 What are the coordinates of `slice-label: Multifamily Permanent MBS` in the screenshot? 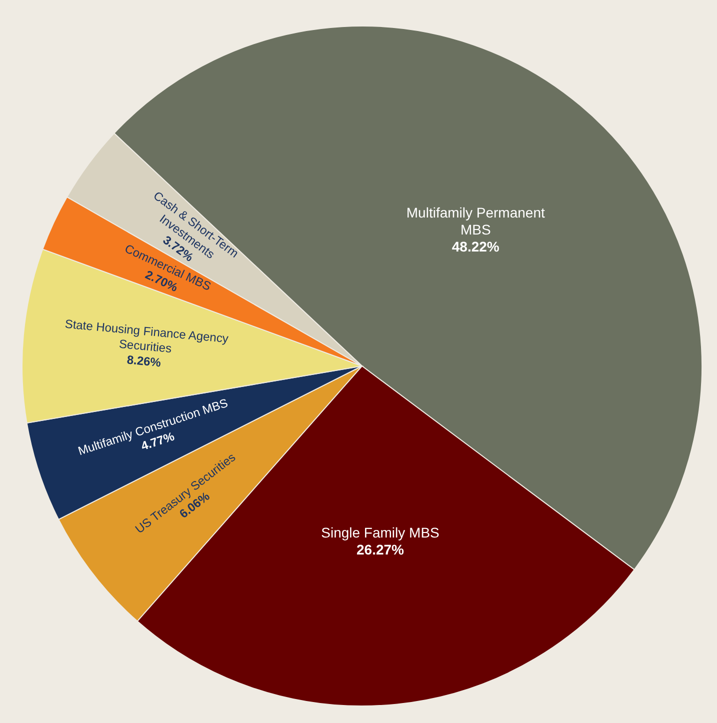 It's located at (475, 221).